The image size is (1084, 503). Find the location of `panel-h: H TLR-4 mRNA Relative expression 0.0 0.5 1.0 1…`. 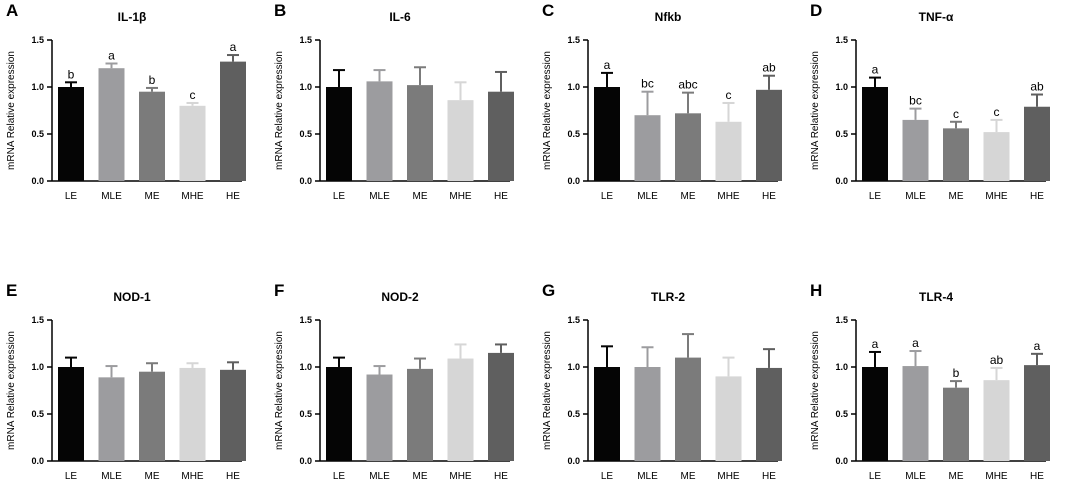

panel-h: H TLR-4 mRNA Relative expression 0.0 0.5 1.0 1… is located at coordinates (930, 381).